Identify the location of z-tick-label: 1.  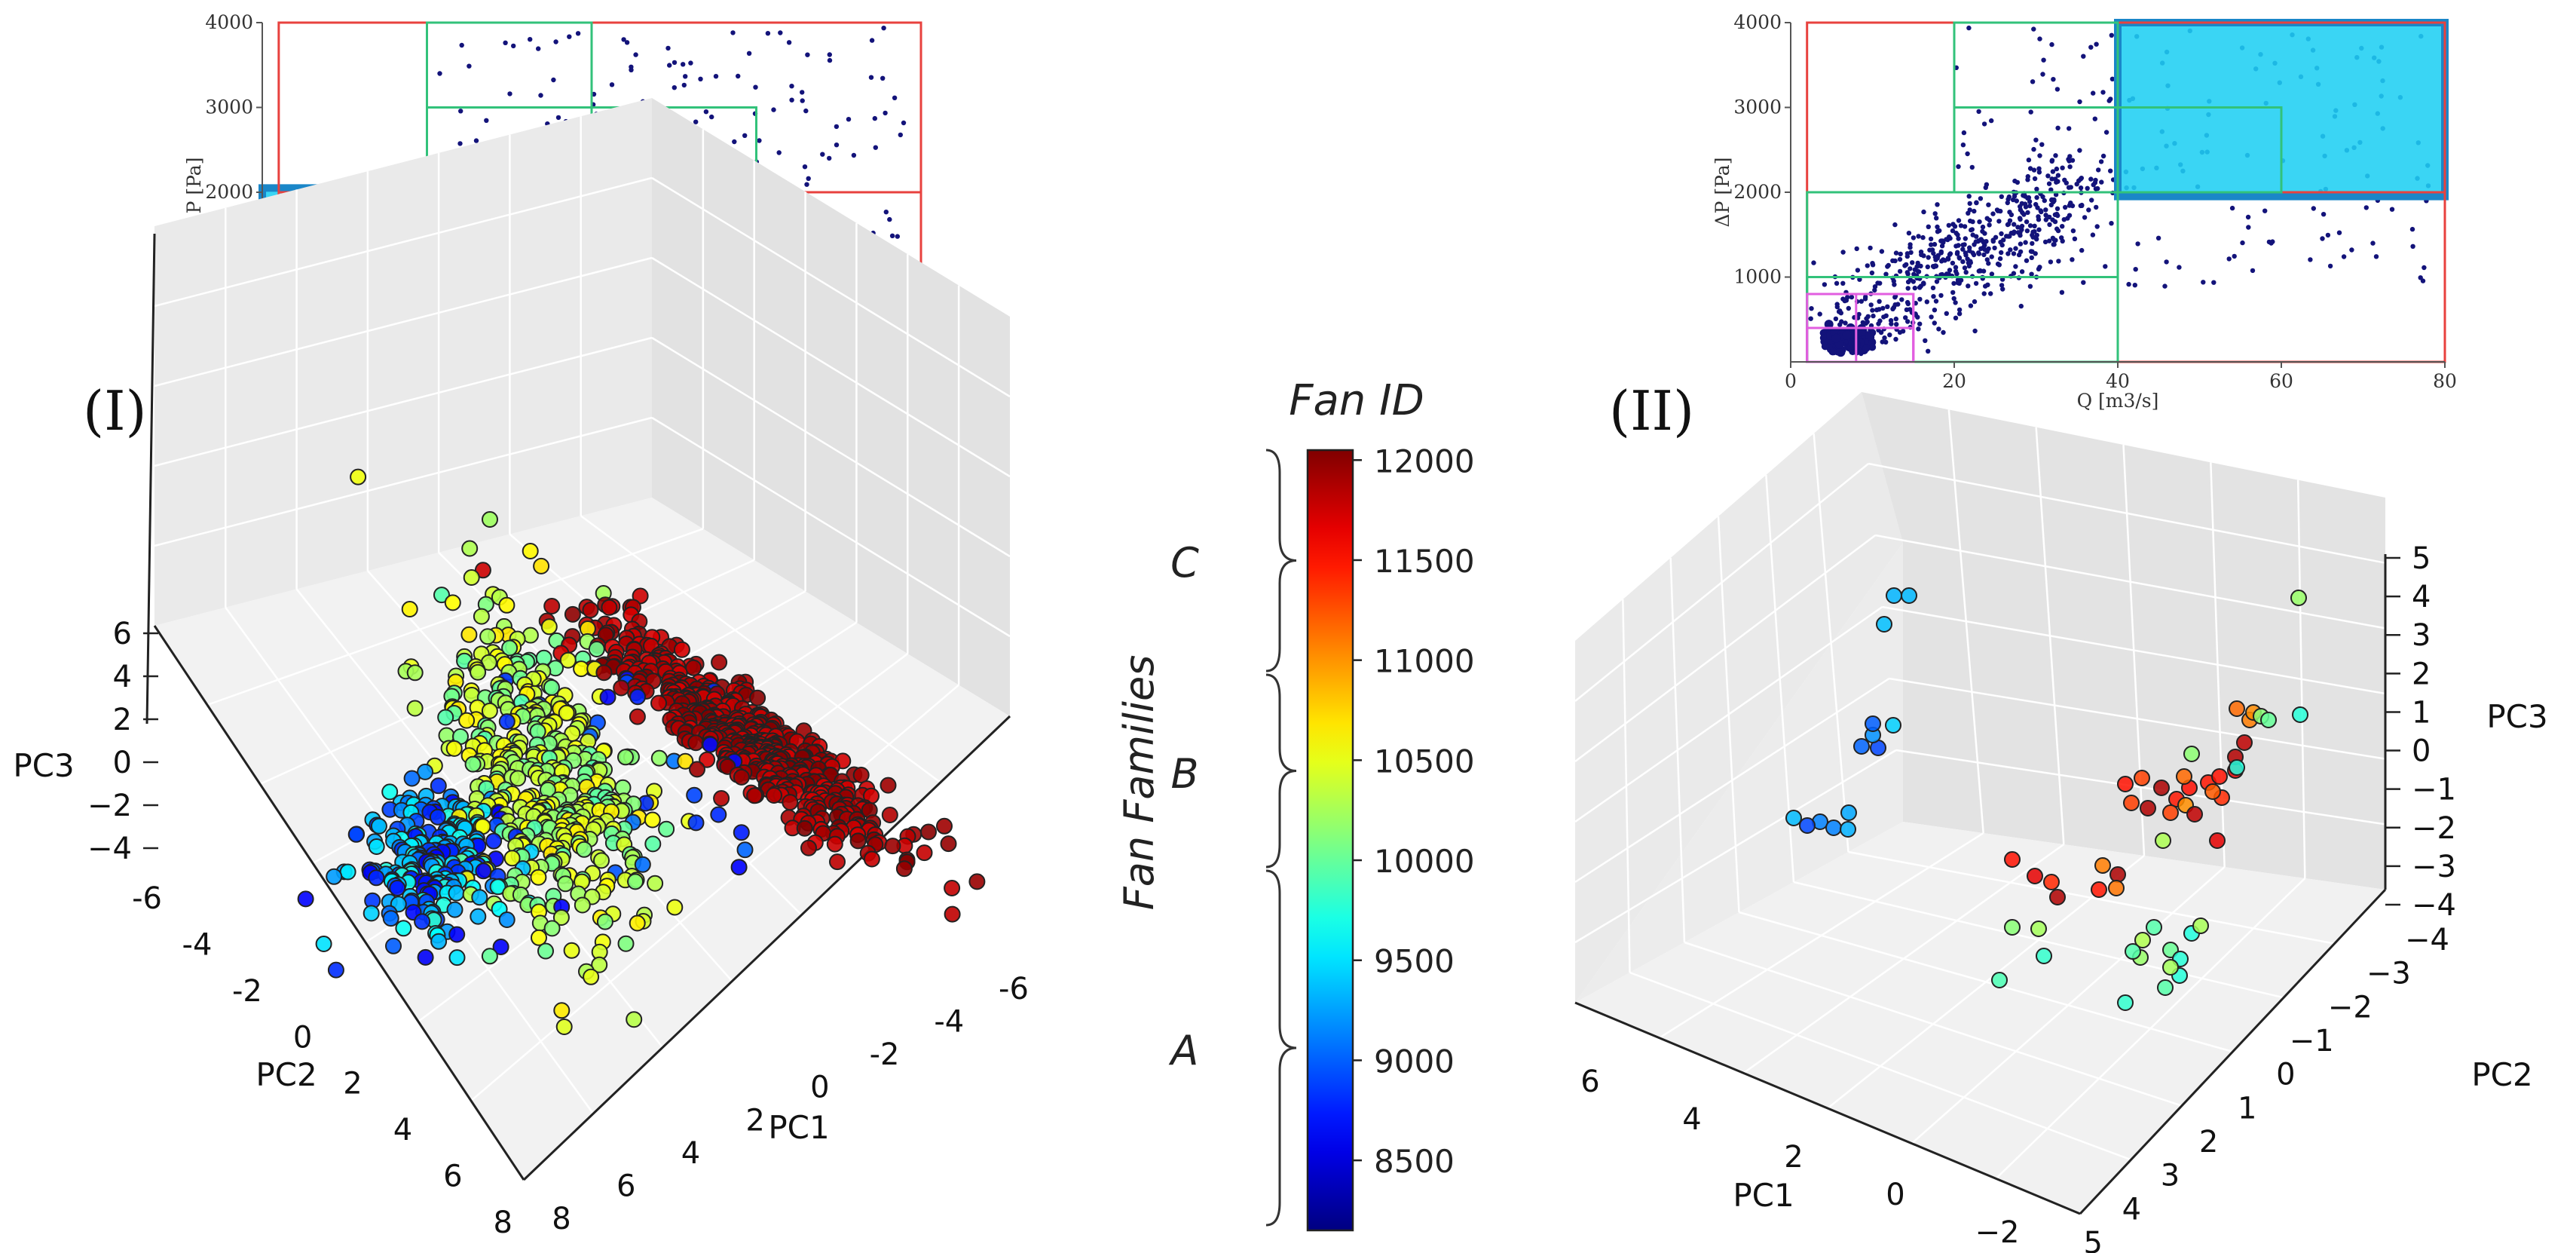
(2421, 712).